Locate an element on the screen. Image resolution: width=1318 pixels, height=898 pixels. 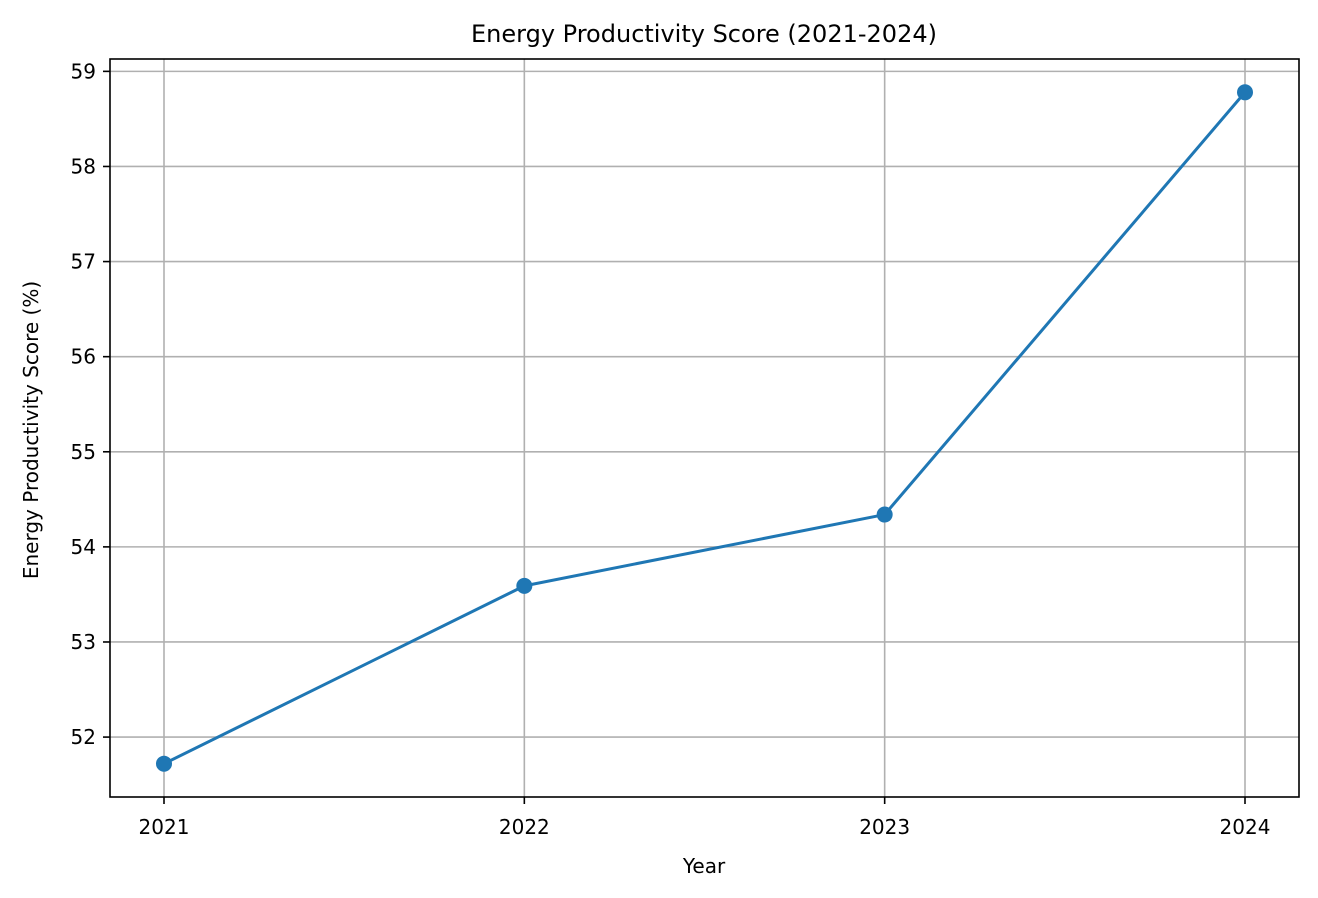
chart-title: Energy Productivity Score (2021-2024) is located at coordinates (704, 34).